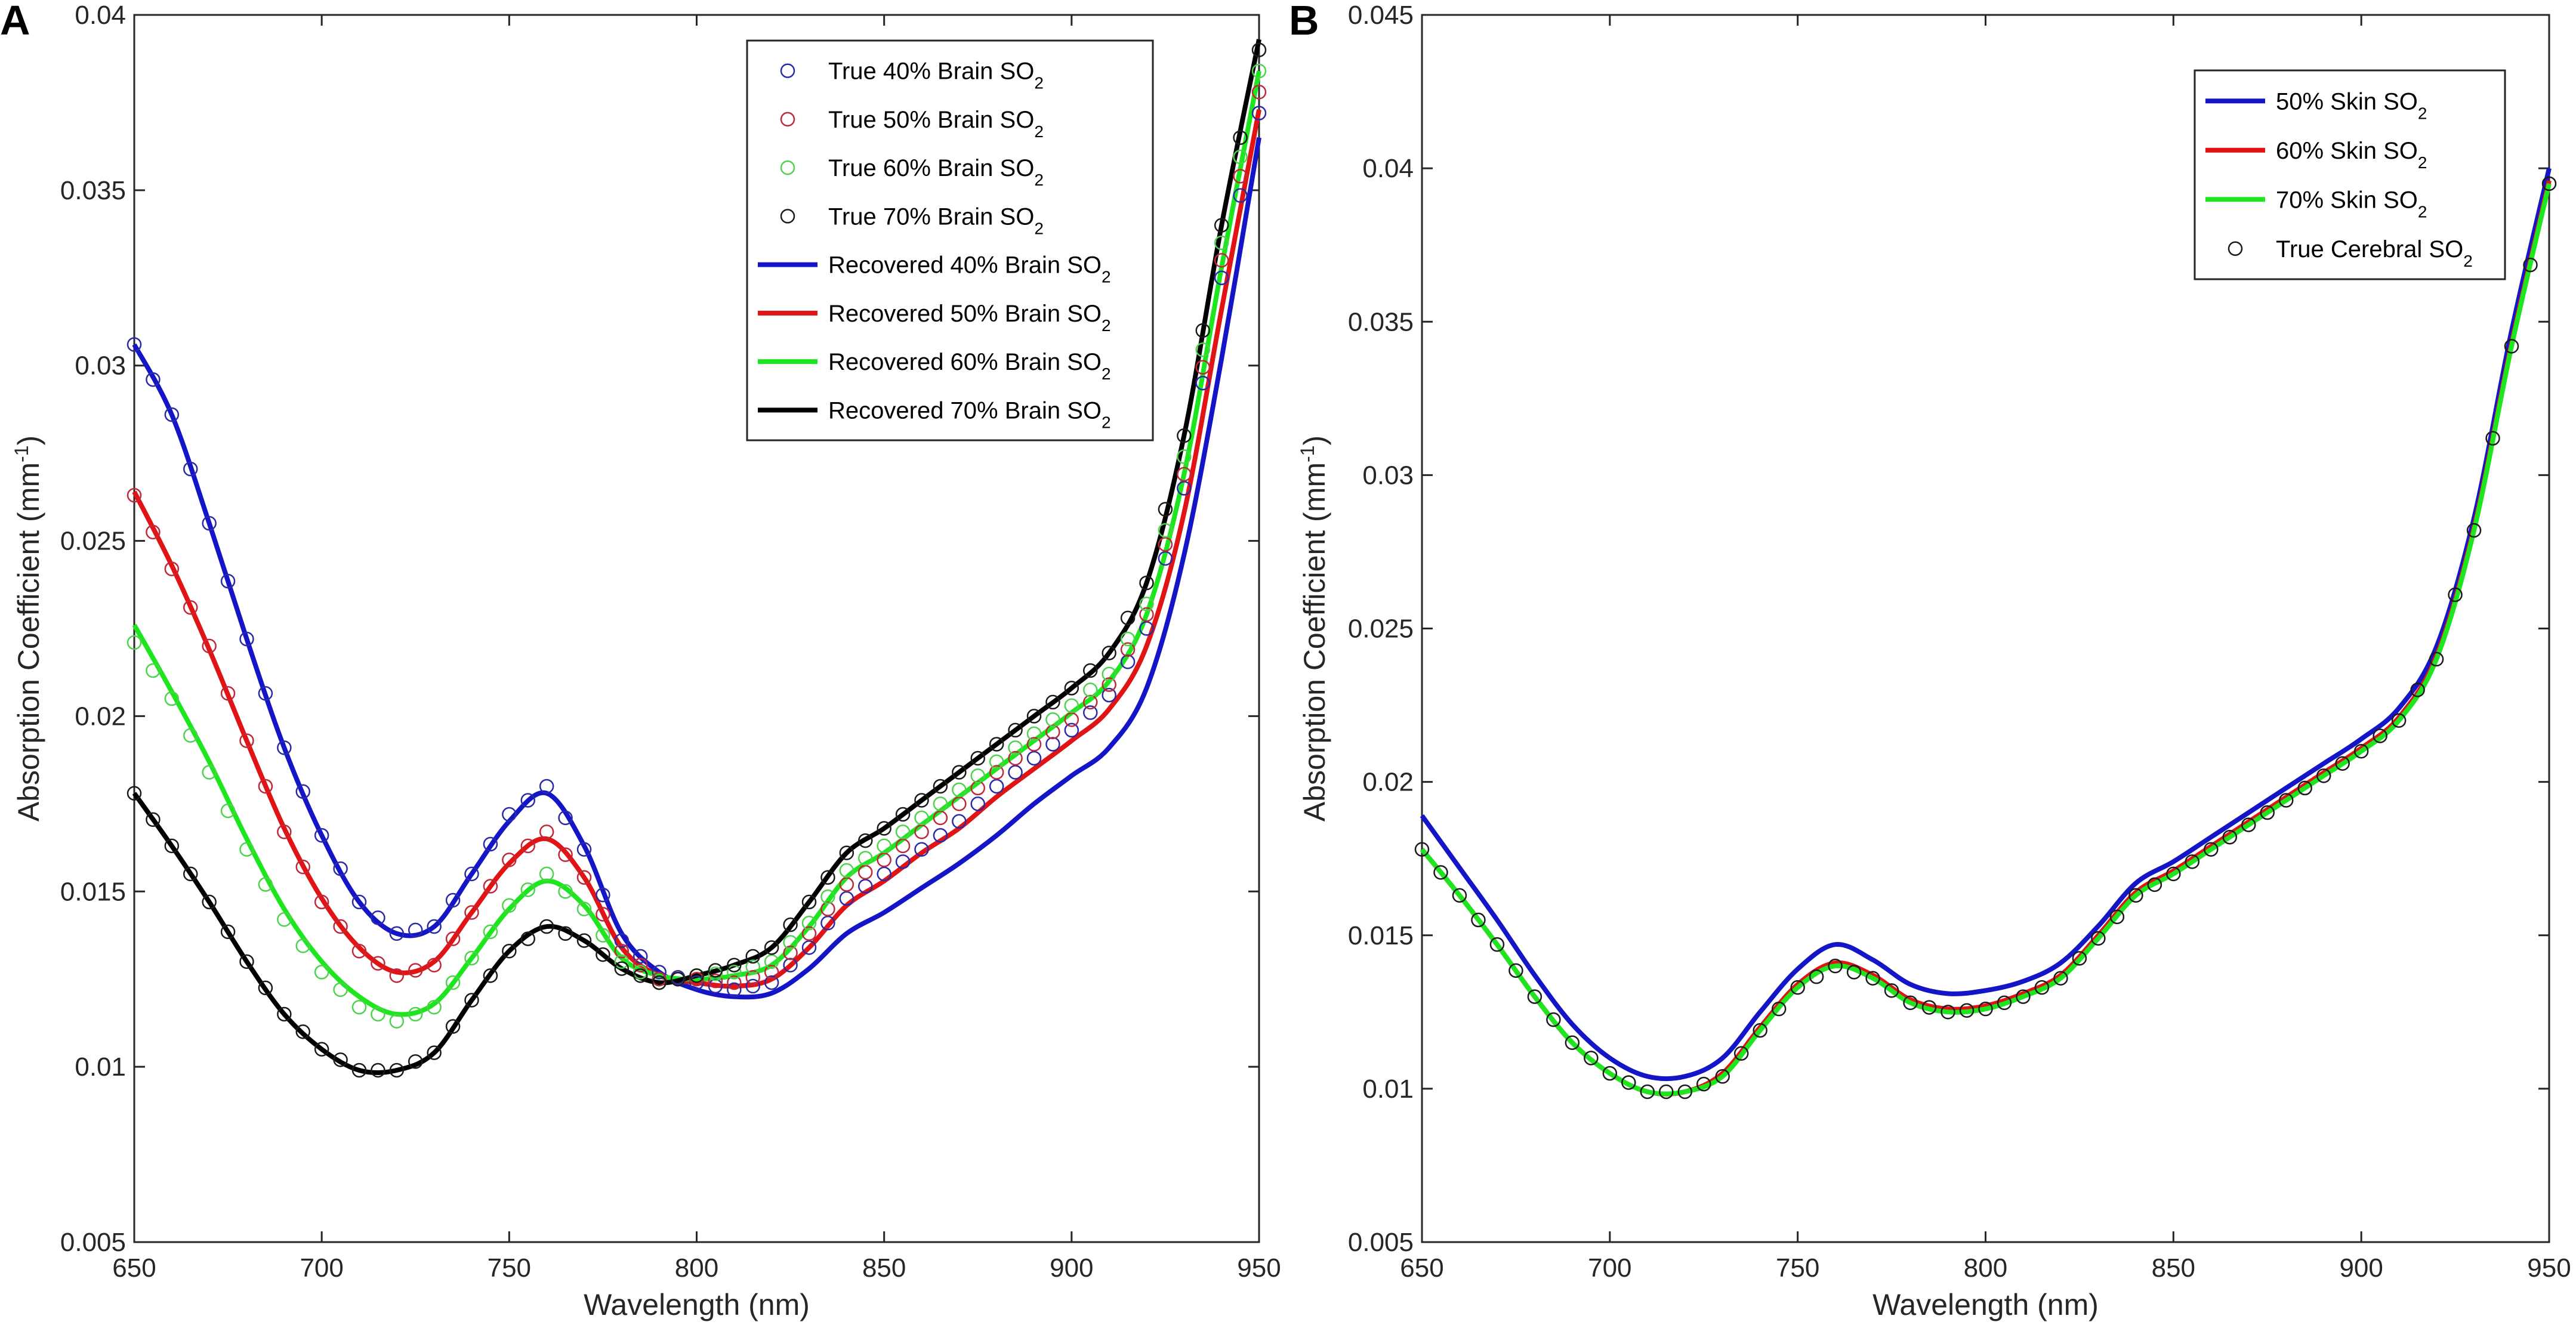  I want to click on legend-item-true-60-brain-so2: True 60% Brain SO2, so click(912, 172).